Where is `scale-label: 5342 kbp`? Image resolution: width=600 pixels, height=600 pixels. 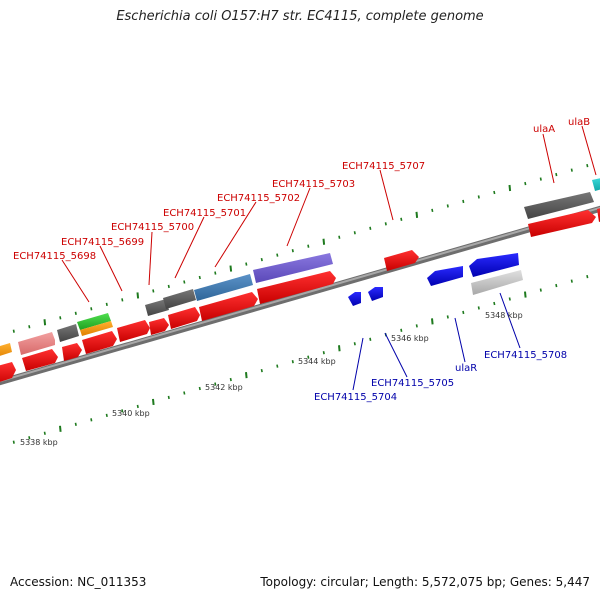
scale-label: 5342 kbp is located at coordinates (224, 387).